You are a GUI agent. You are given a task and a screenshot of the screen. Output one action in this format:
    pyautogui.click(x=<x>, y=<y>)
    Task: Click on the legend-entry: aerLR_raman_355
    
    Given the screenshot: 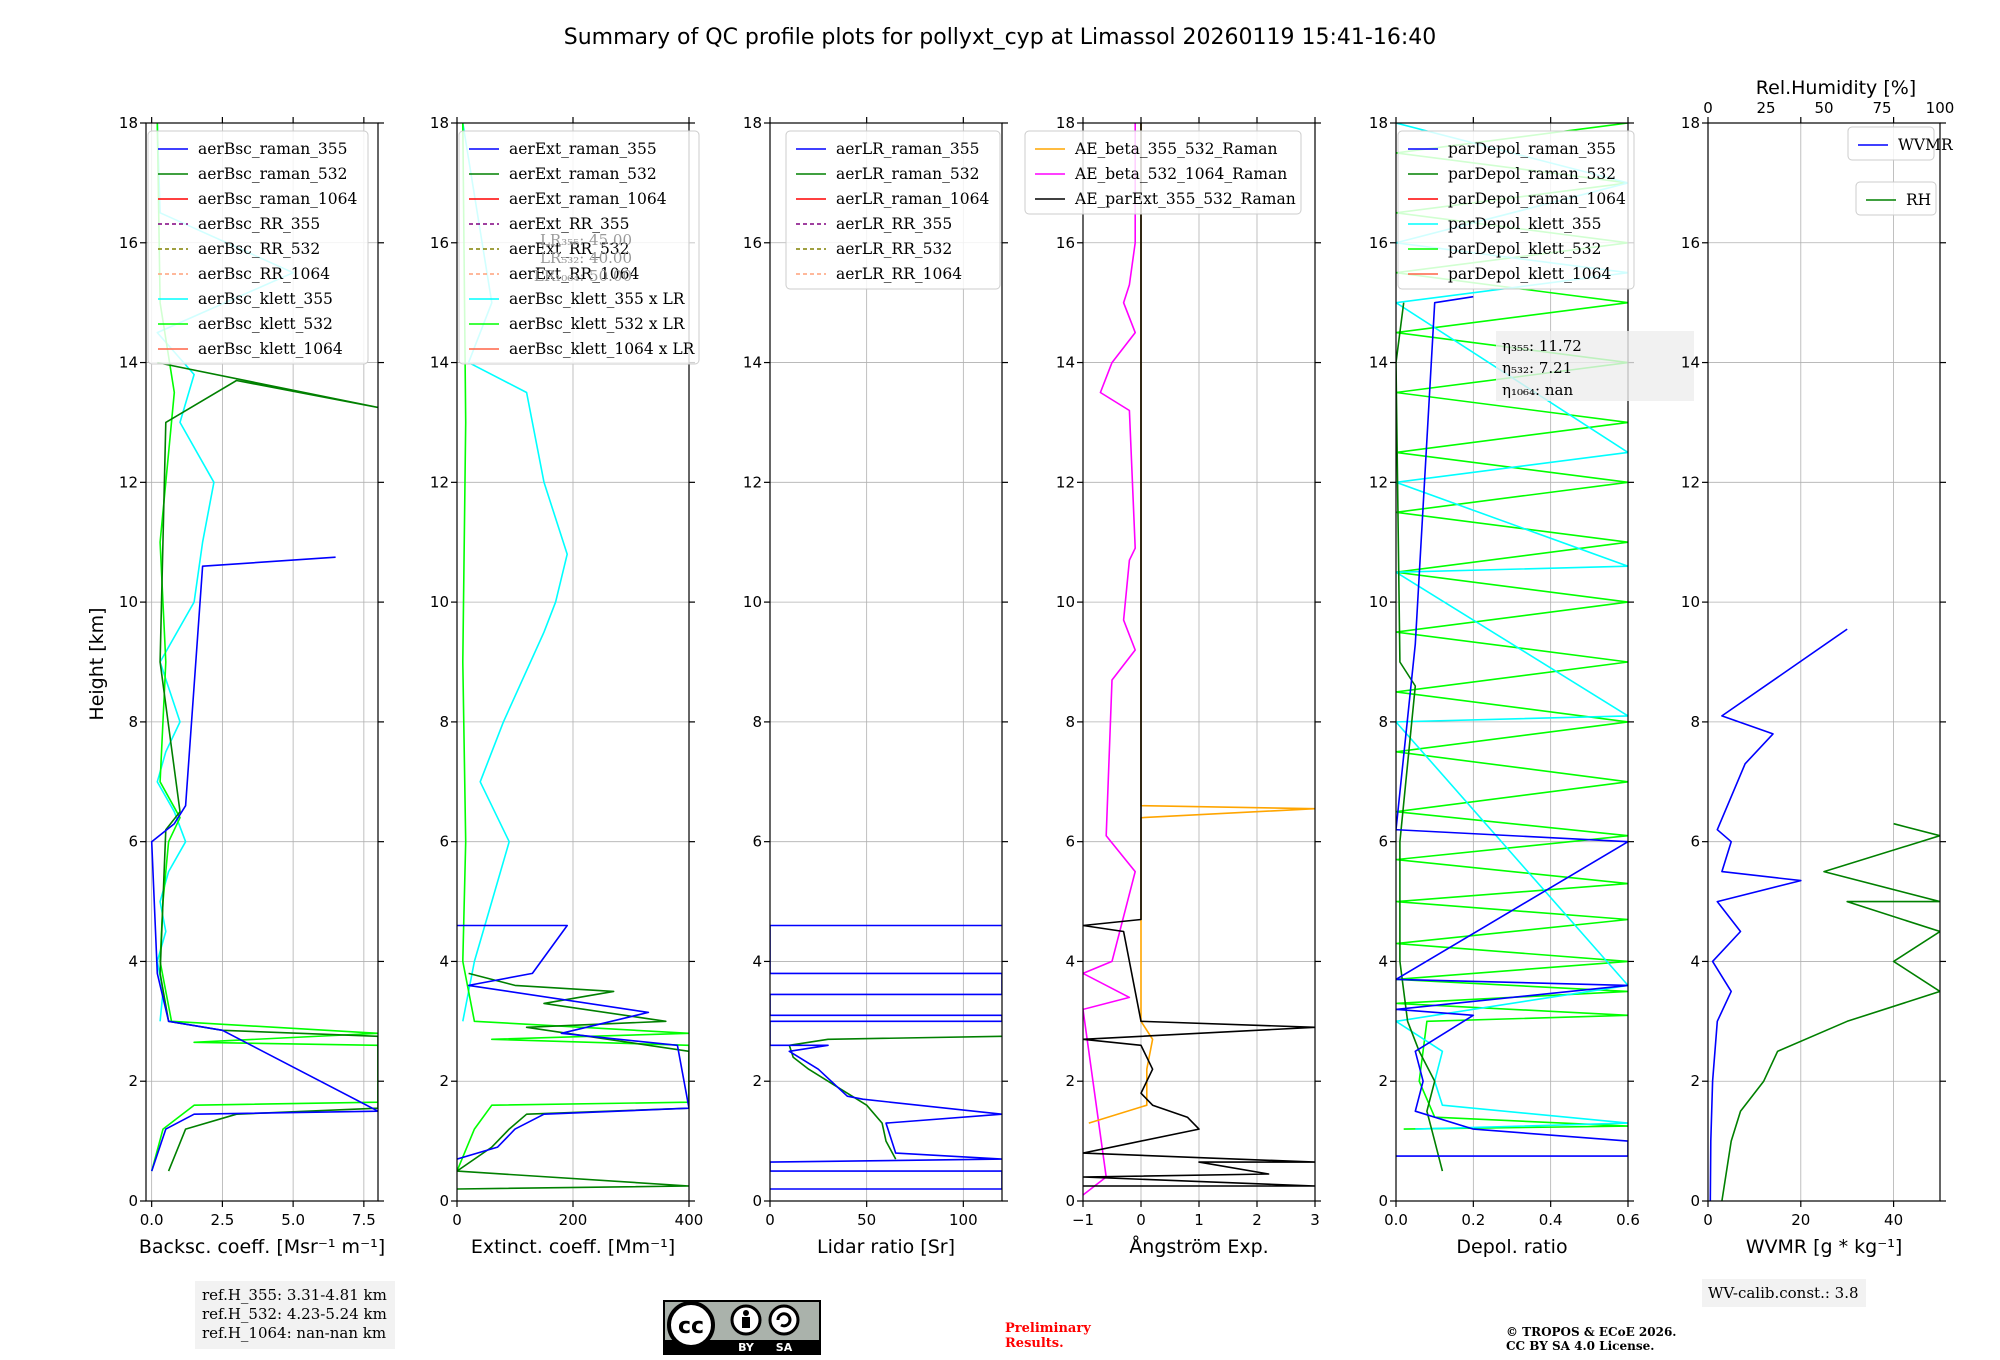 What is the action you would take?
    pyautogui.click(x=907, y=149)
    